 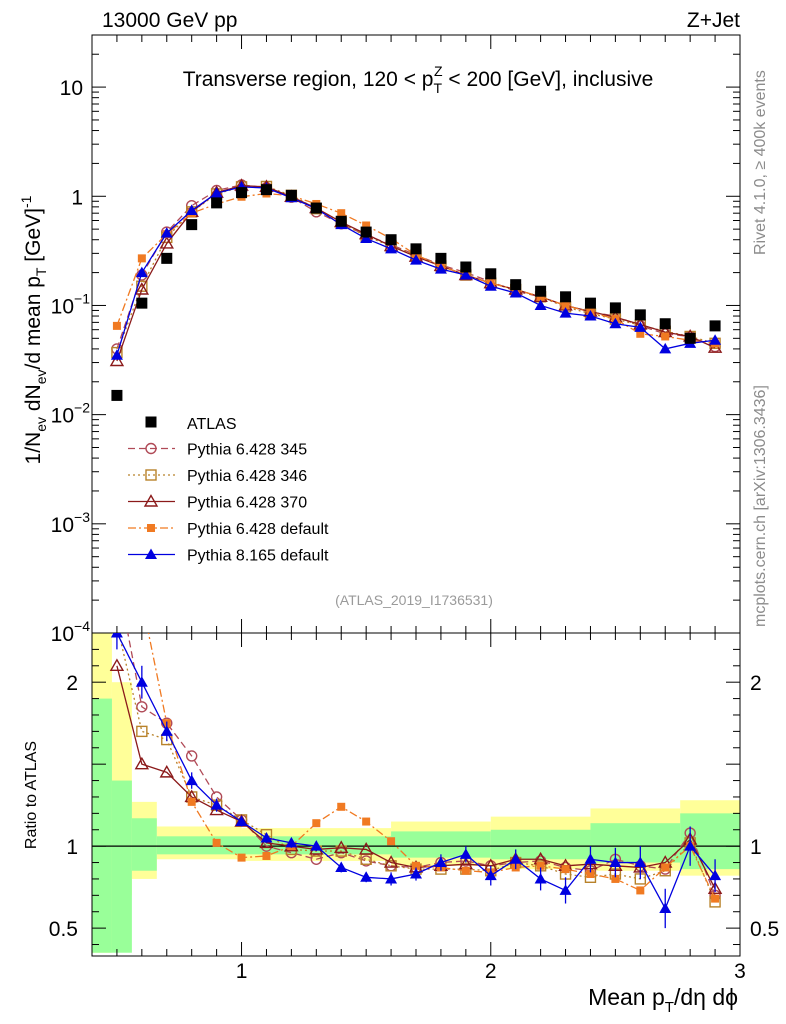 What do you see at coordinates (491, 971) in the screenshot?
I see `x-tick-label: 2` at bounding box center [491, 971].